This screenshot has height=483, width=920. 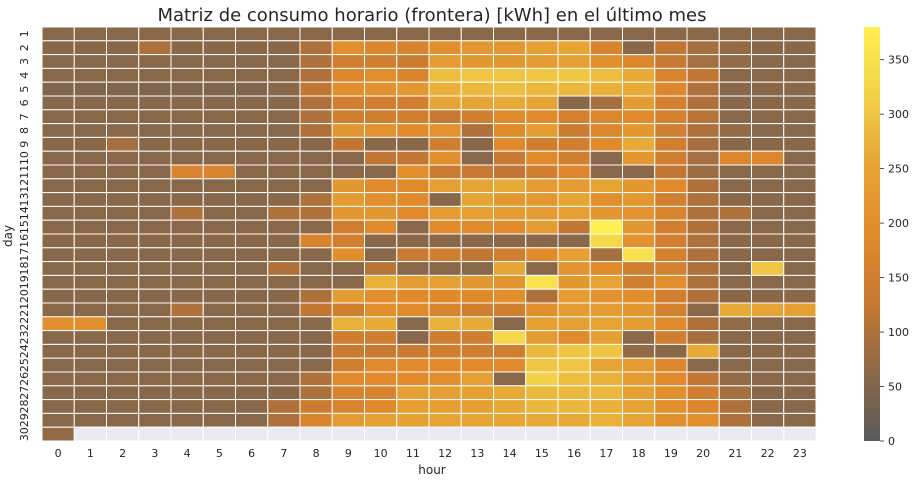 What do you see at coordinates (24, 75) in the screenshot?
I see `y-tick-label: 4` at bounding box center [24, 75].